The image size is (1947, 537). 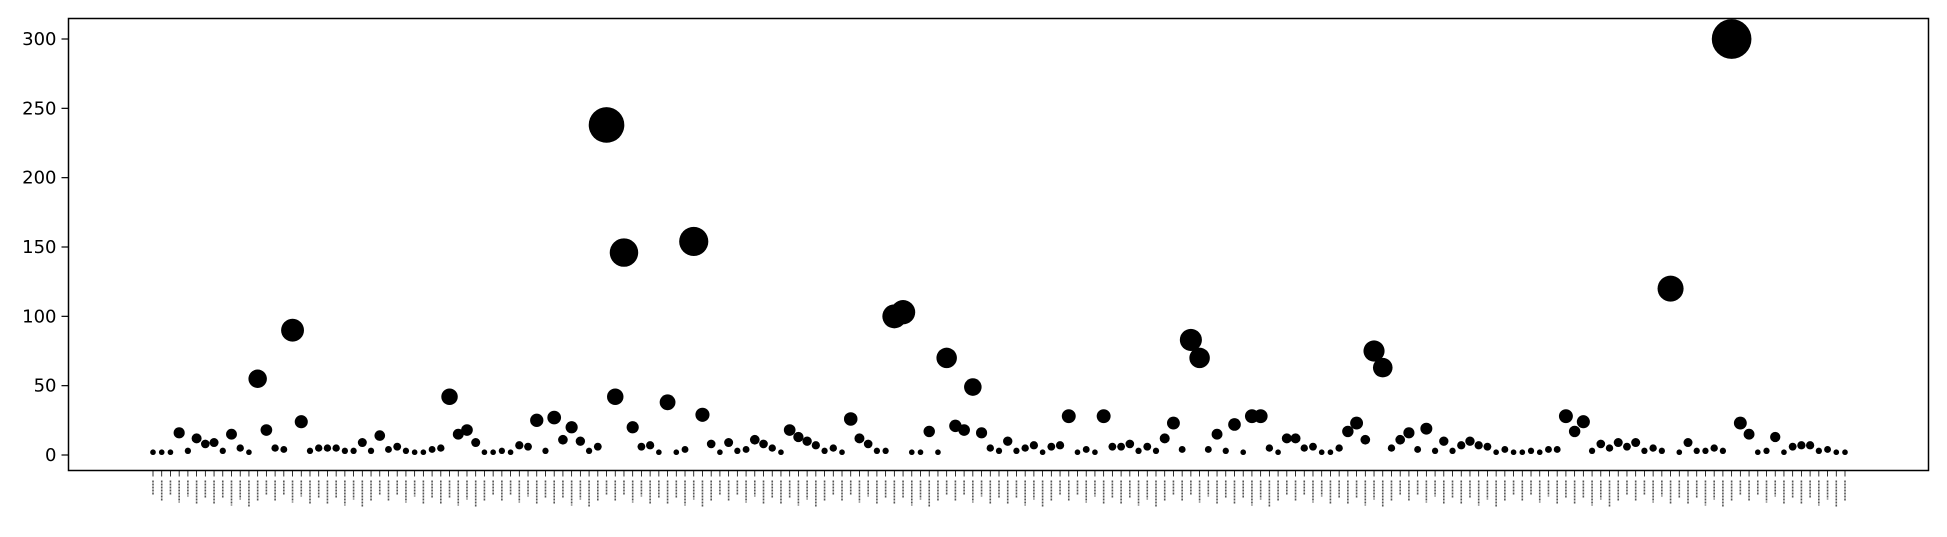 What do you see at coordinates (50, 455) in the screenshot?
I see `y-tick-label: 0` at bounding box center [50, 455].